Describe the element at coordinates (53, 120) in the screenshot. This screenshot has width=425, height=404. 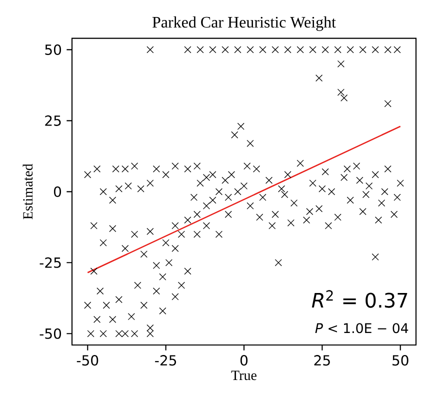
I see `y-tick-label: 25` at that location.